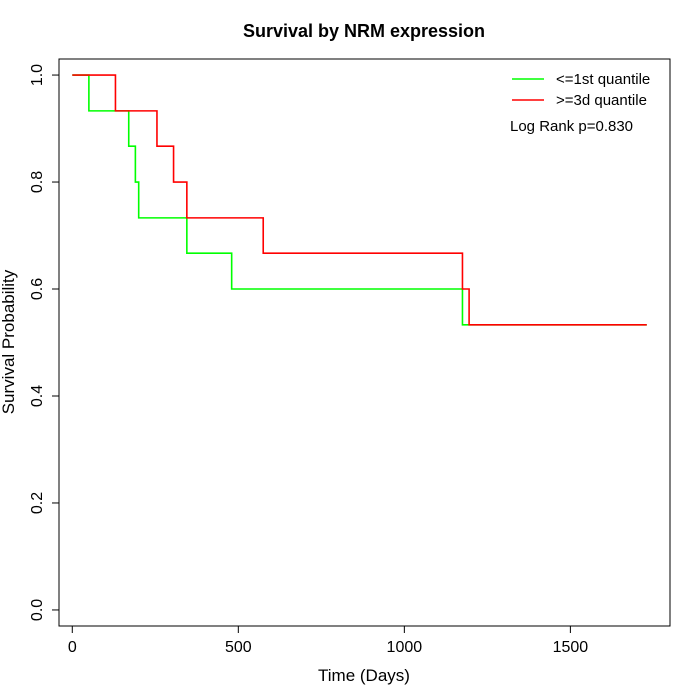 This screenshot has height=700, width=700. I want to click on y-tick-label: 0.8, so click(37, 182).